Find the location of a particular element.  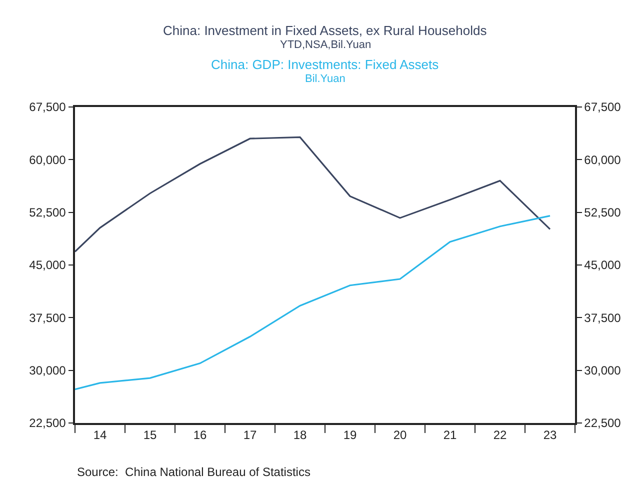

x-tick-label: 14 is located at coordinates (100, 435).